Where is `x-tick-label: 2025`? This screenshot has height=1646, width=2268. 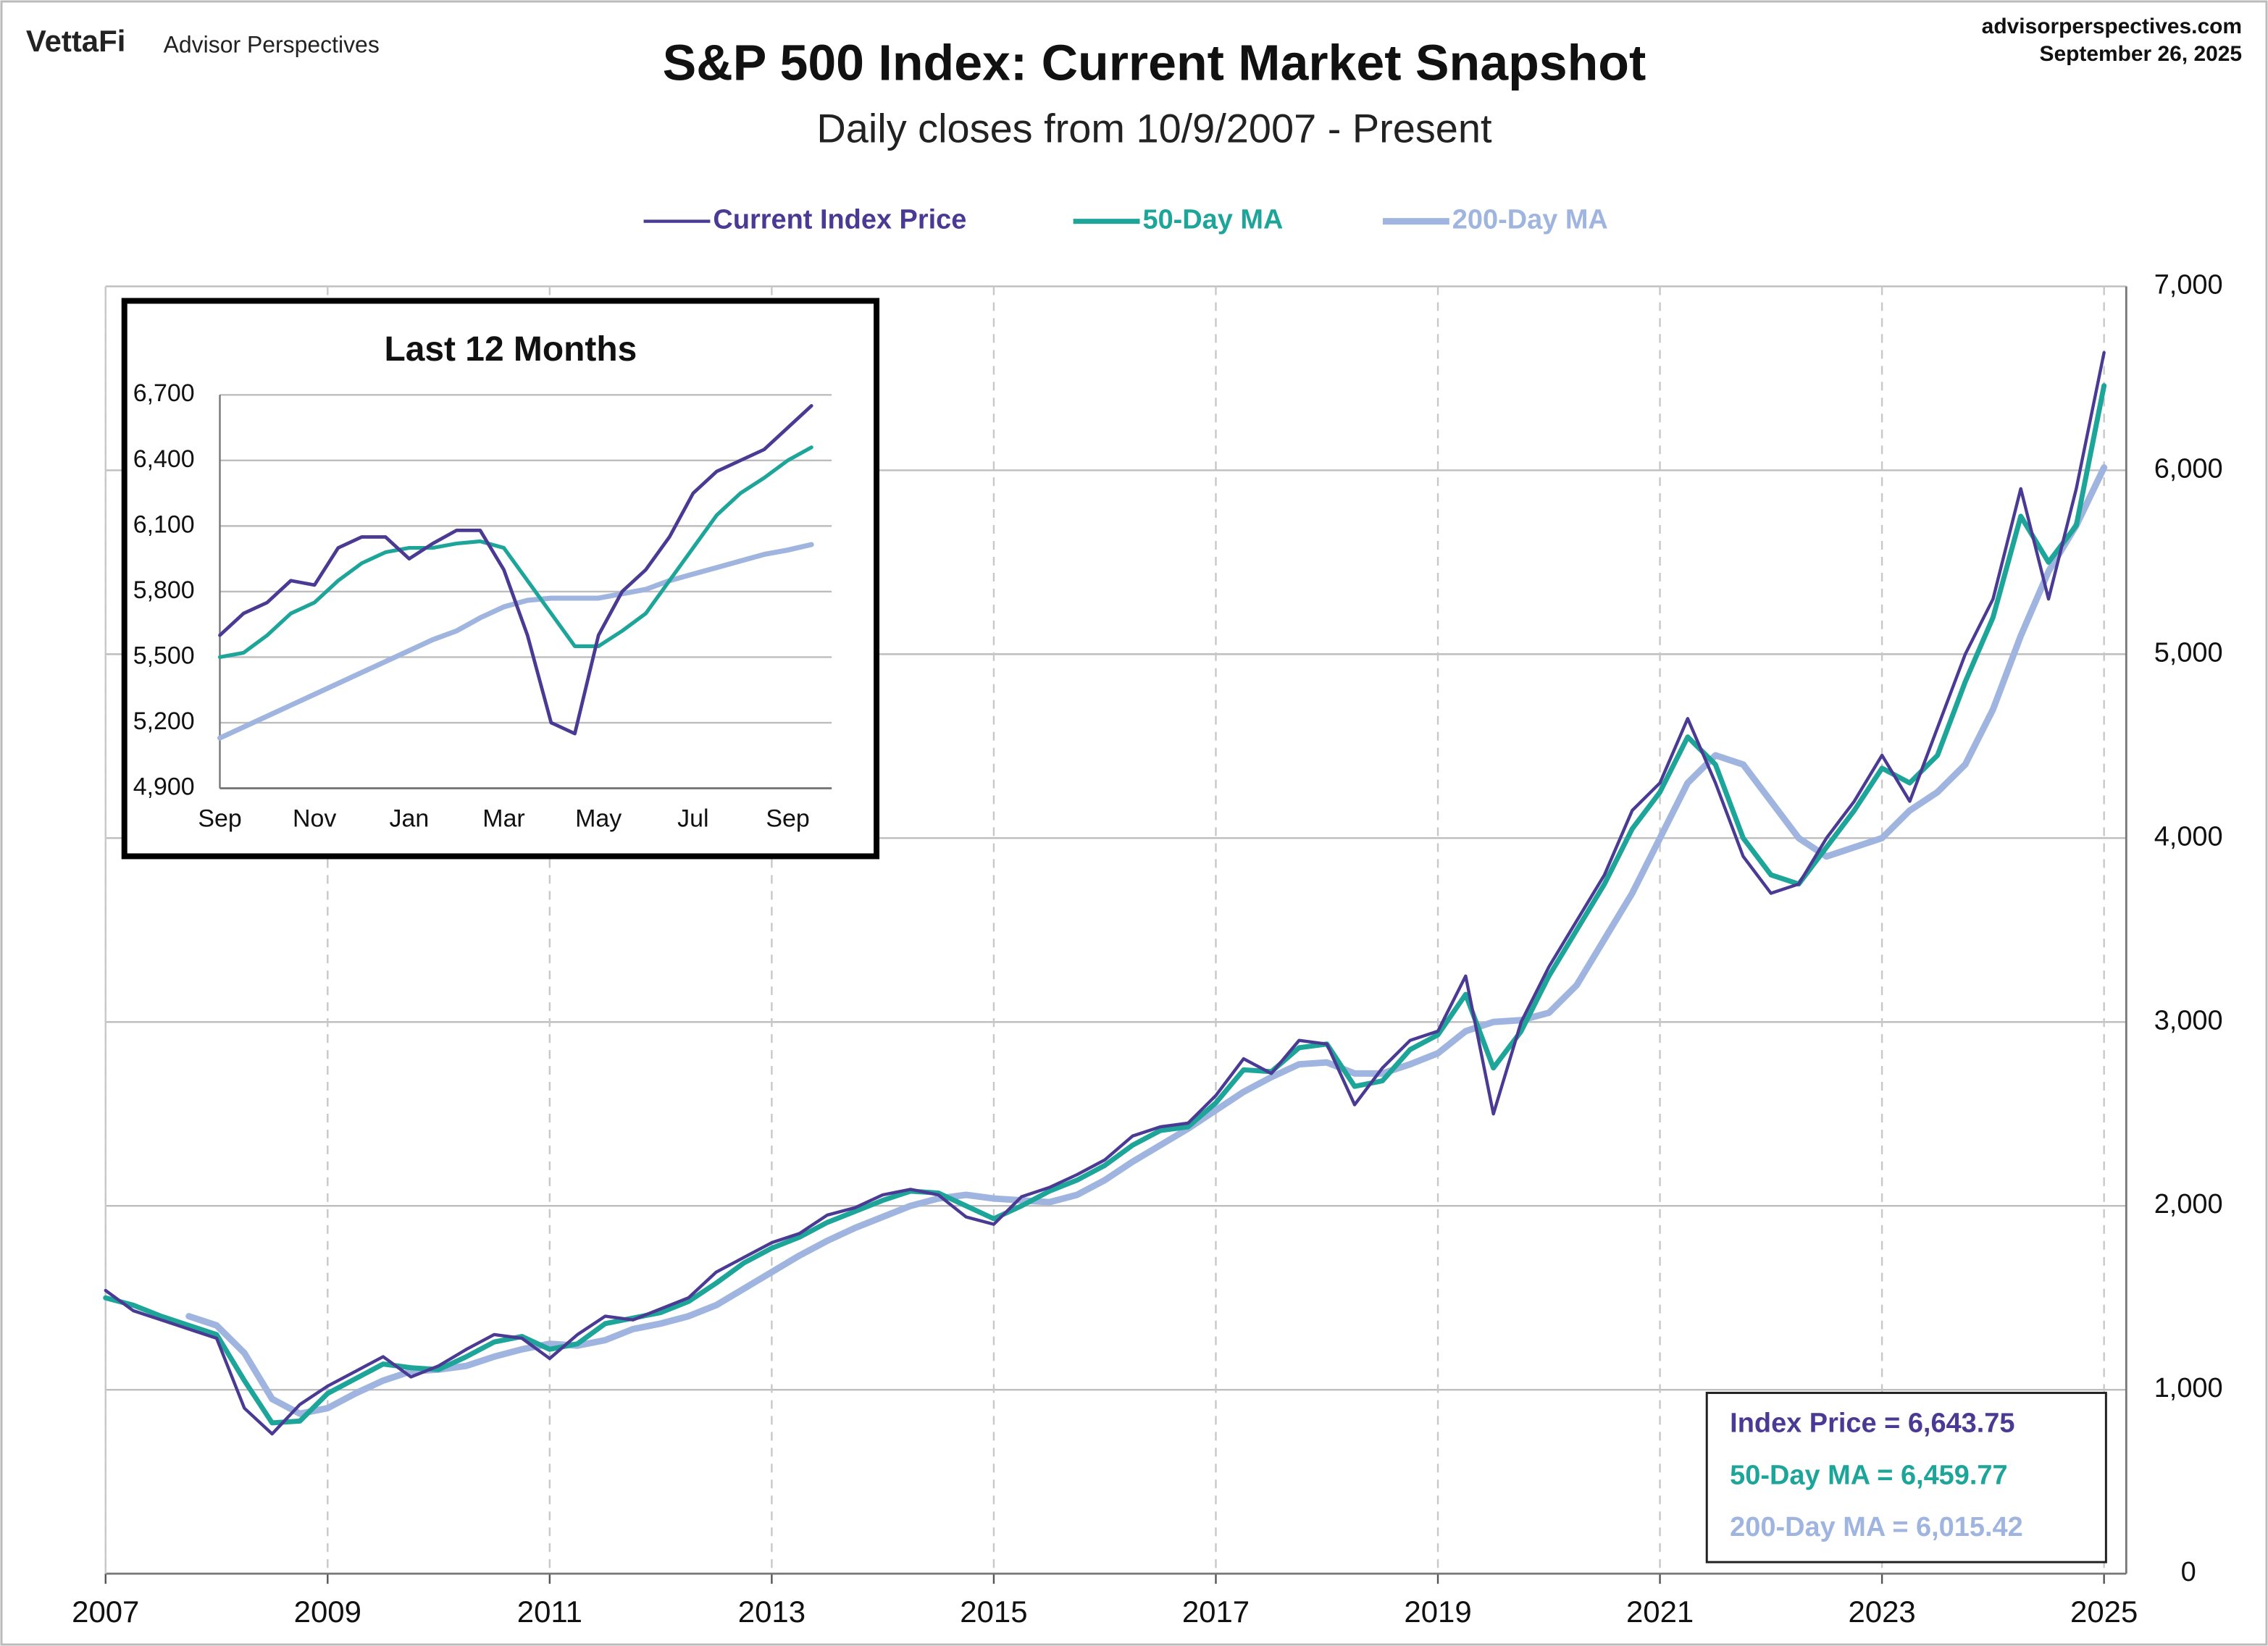
x-tick-label: 2025 is located at coordinates (2104, 1612).